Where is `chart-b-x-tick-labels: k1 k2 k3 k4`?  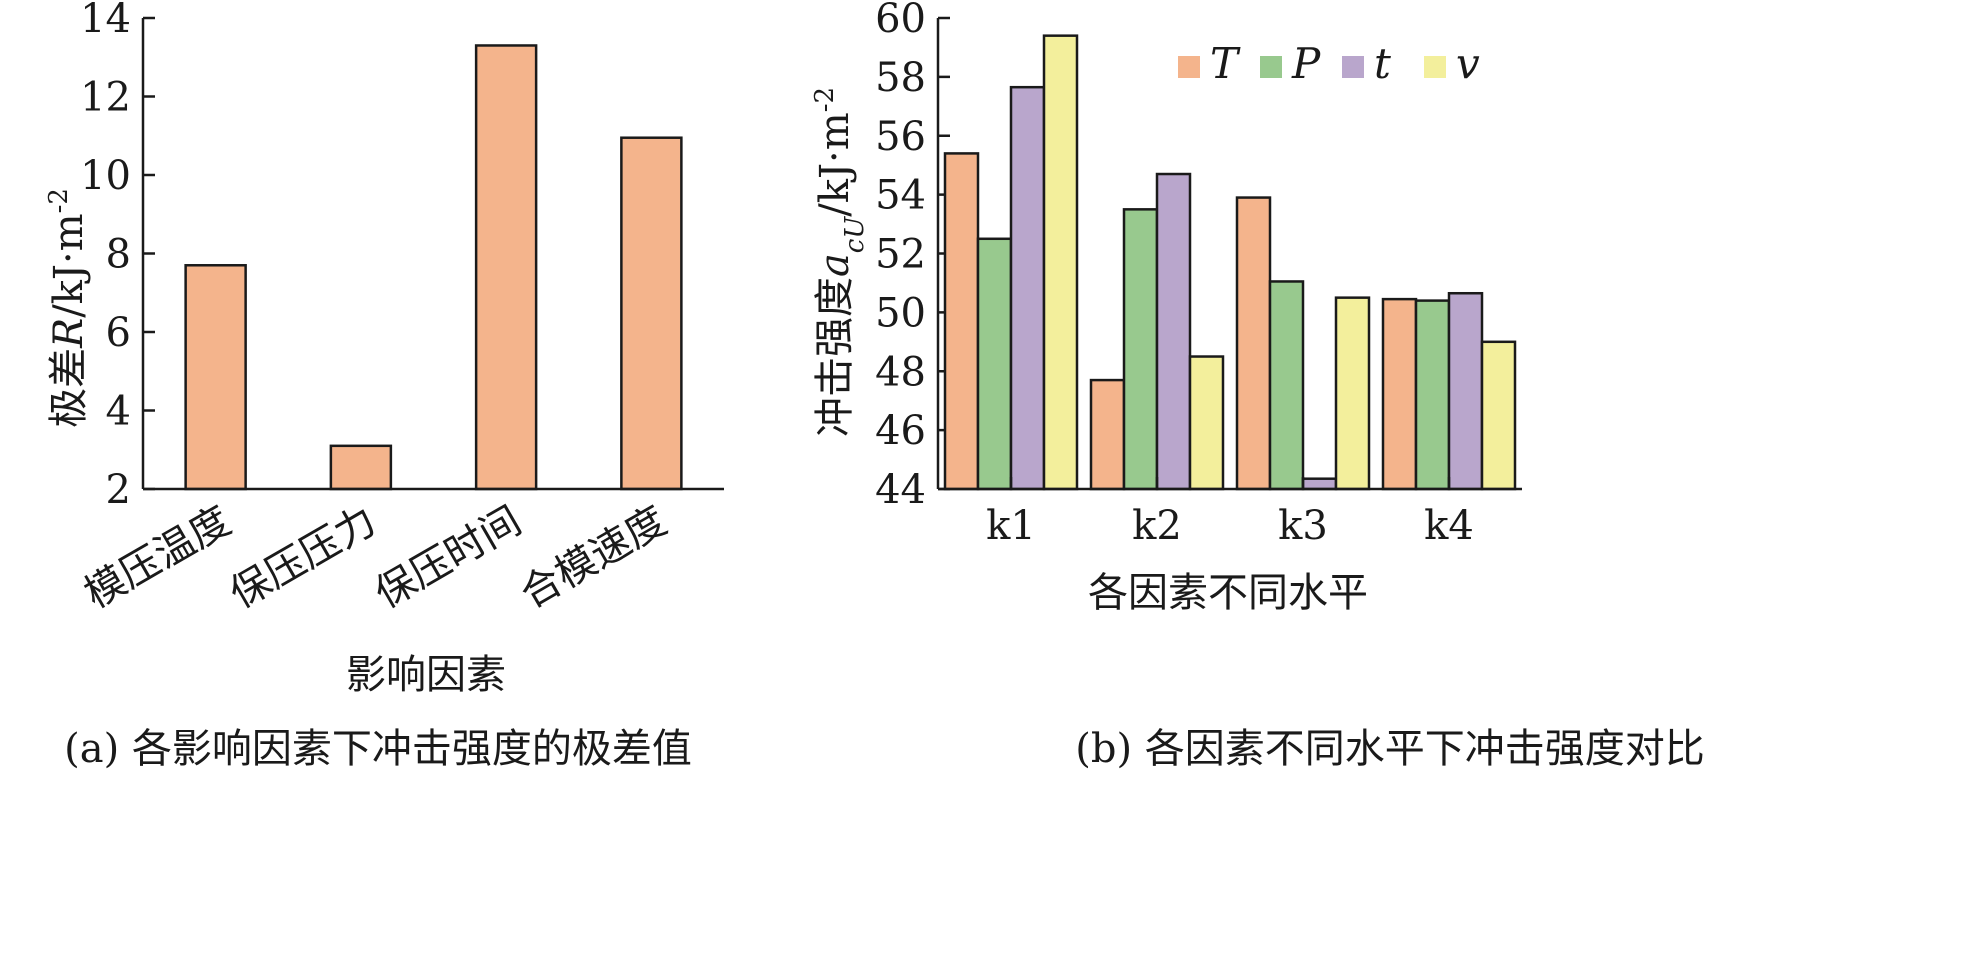
chart-b-x-tick-labels: k1 k2 k3 k4 is located at coordinates (1230, 513).